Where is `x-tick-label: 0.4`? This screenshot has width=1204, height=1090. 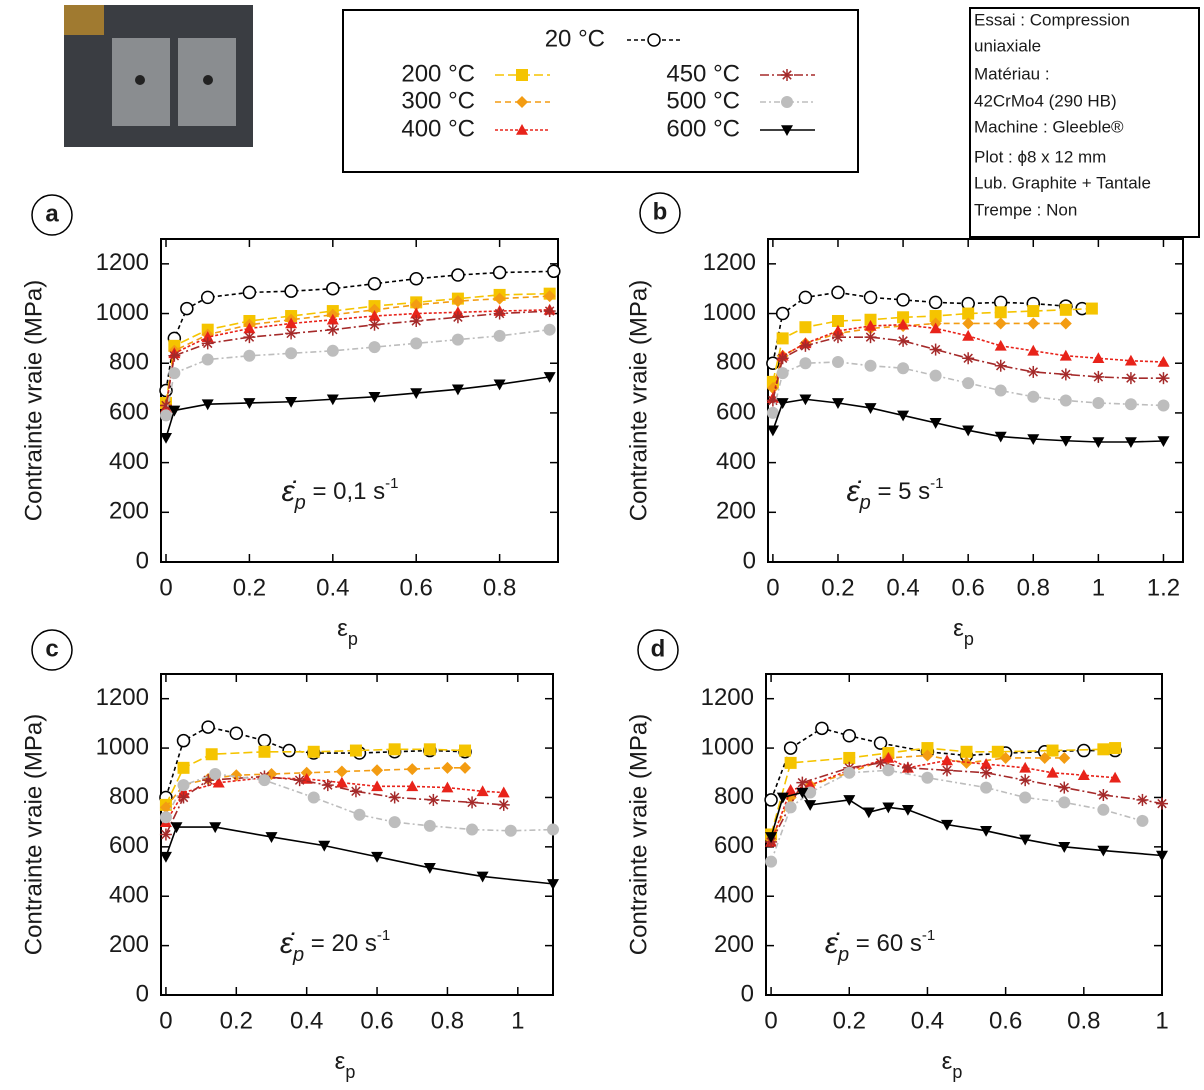
x-tick-label: 0.4 is located at coordinates (927, 1020).